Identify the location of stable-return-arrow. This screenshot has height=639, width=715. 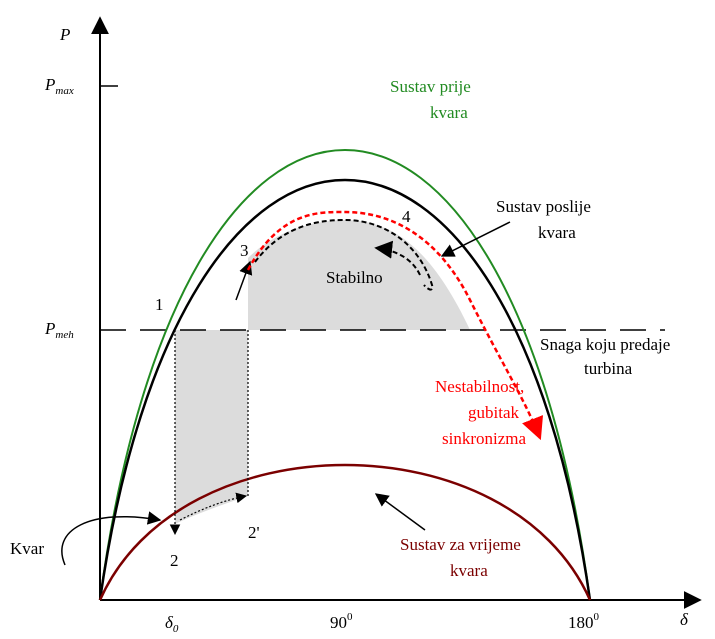
(397, 258).